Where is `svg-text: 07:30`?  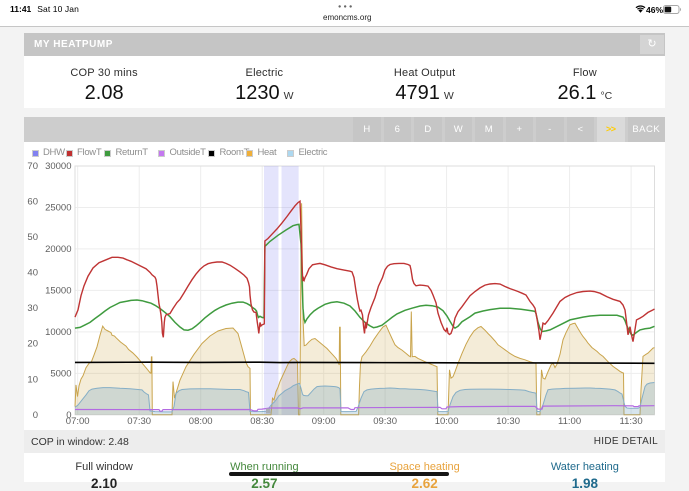 svg-text: 07:30 is located at coordinates (139, 421).